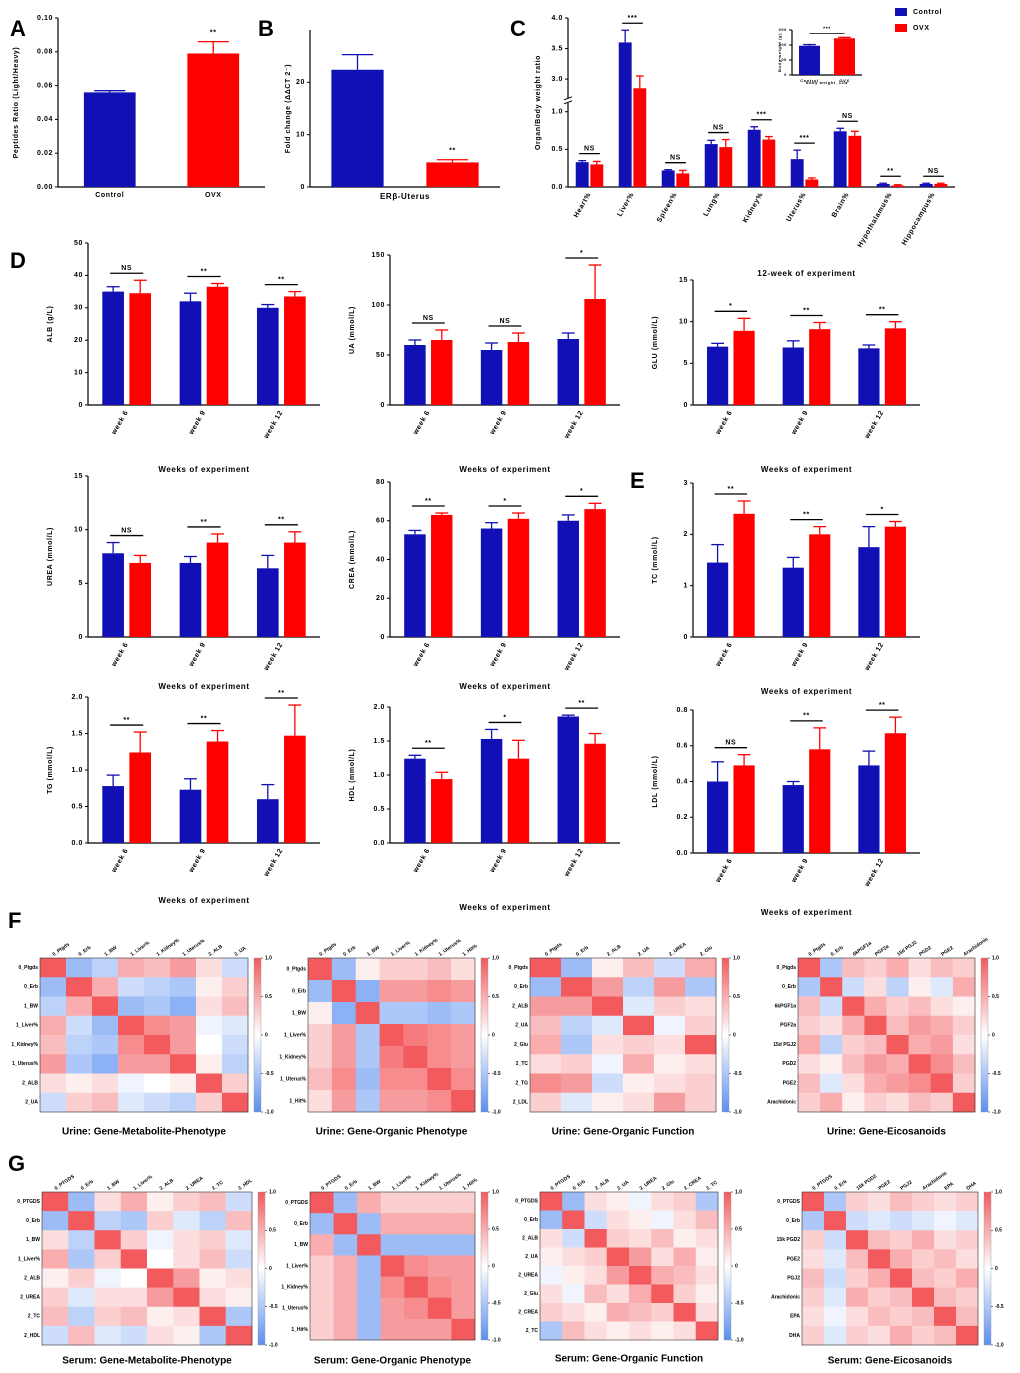  I want to click on row-label: 2_UREA, so click(30, 1298).